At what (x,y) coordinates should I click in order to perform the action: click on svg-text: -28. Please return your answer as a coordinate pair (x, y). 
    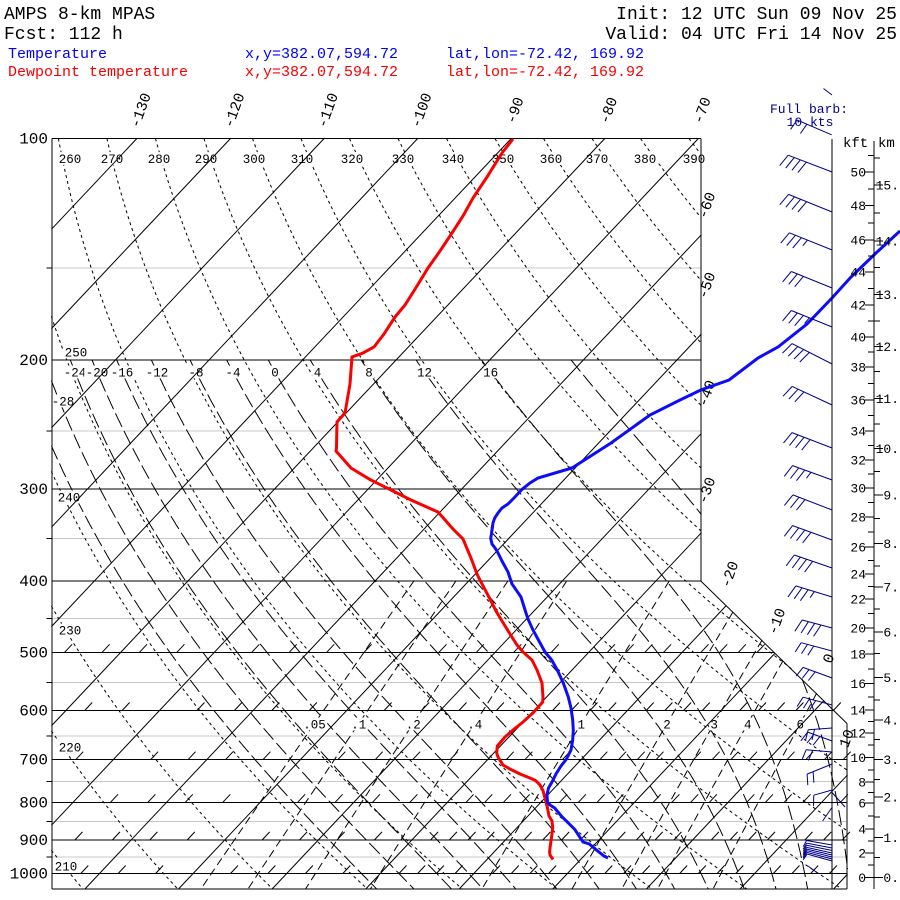
    Looking at the image, I should click on (63, 403).